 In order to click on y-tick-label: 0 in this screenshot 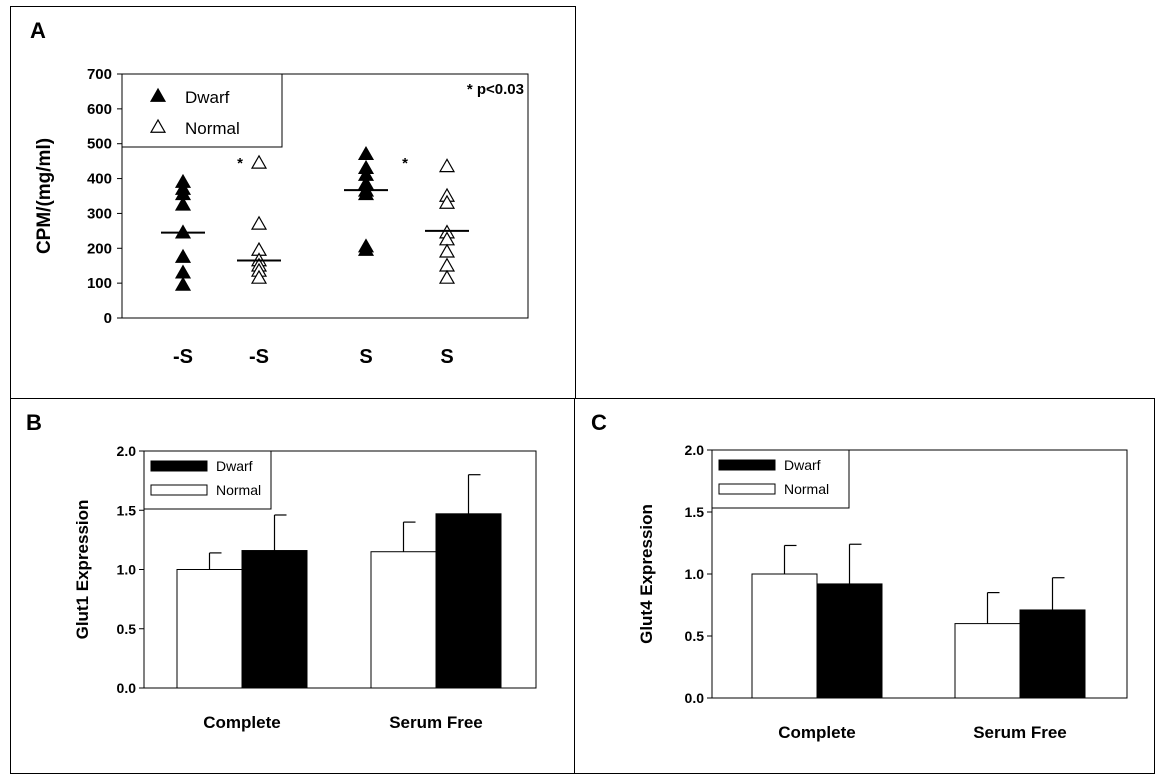, I will do `click(108, 318)`.